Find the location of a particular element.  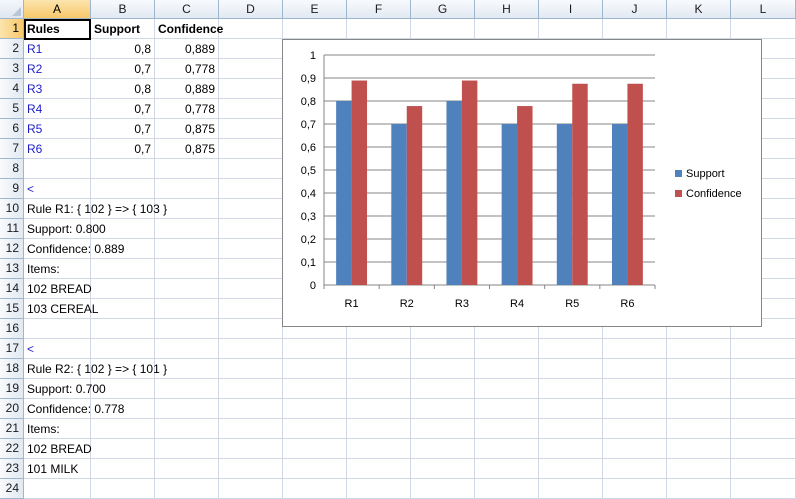

row-header-18: 18 is located at coordinates (12, 369).